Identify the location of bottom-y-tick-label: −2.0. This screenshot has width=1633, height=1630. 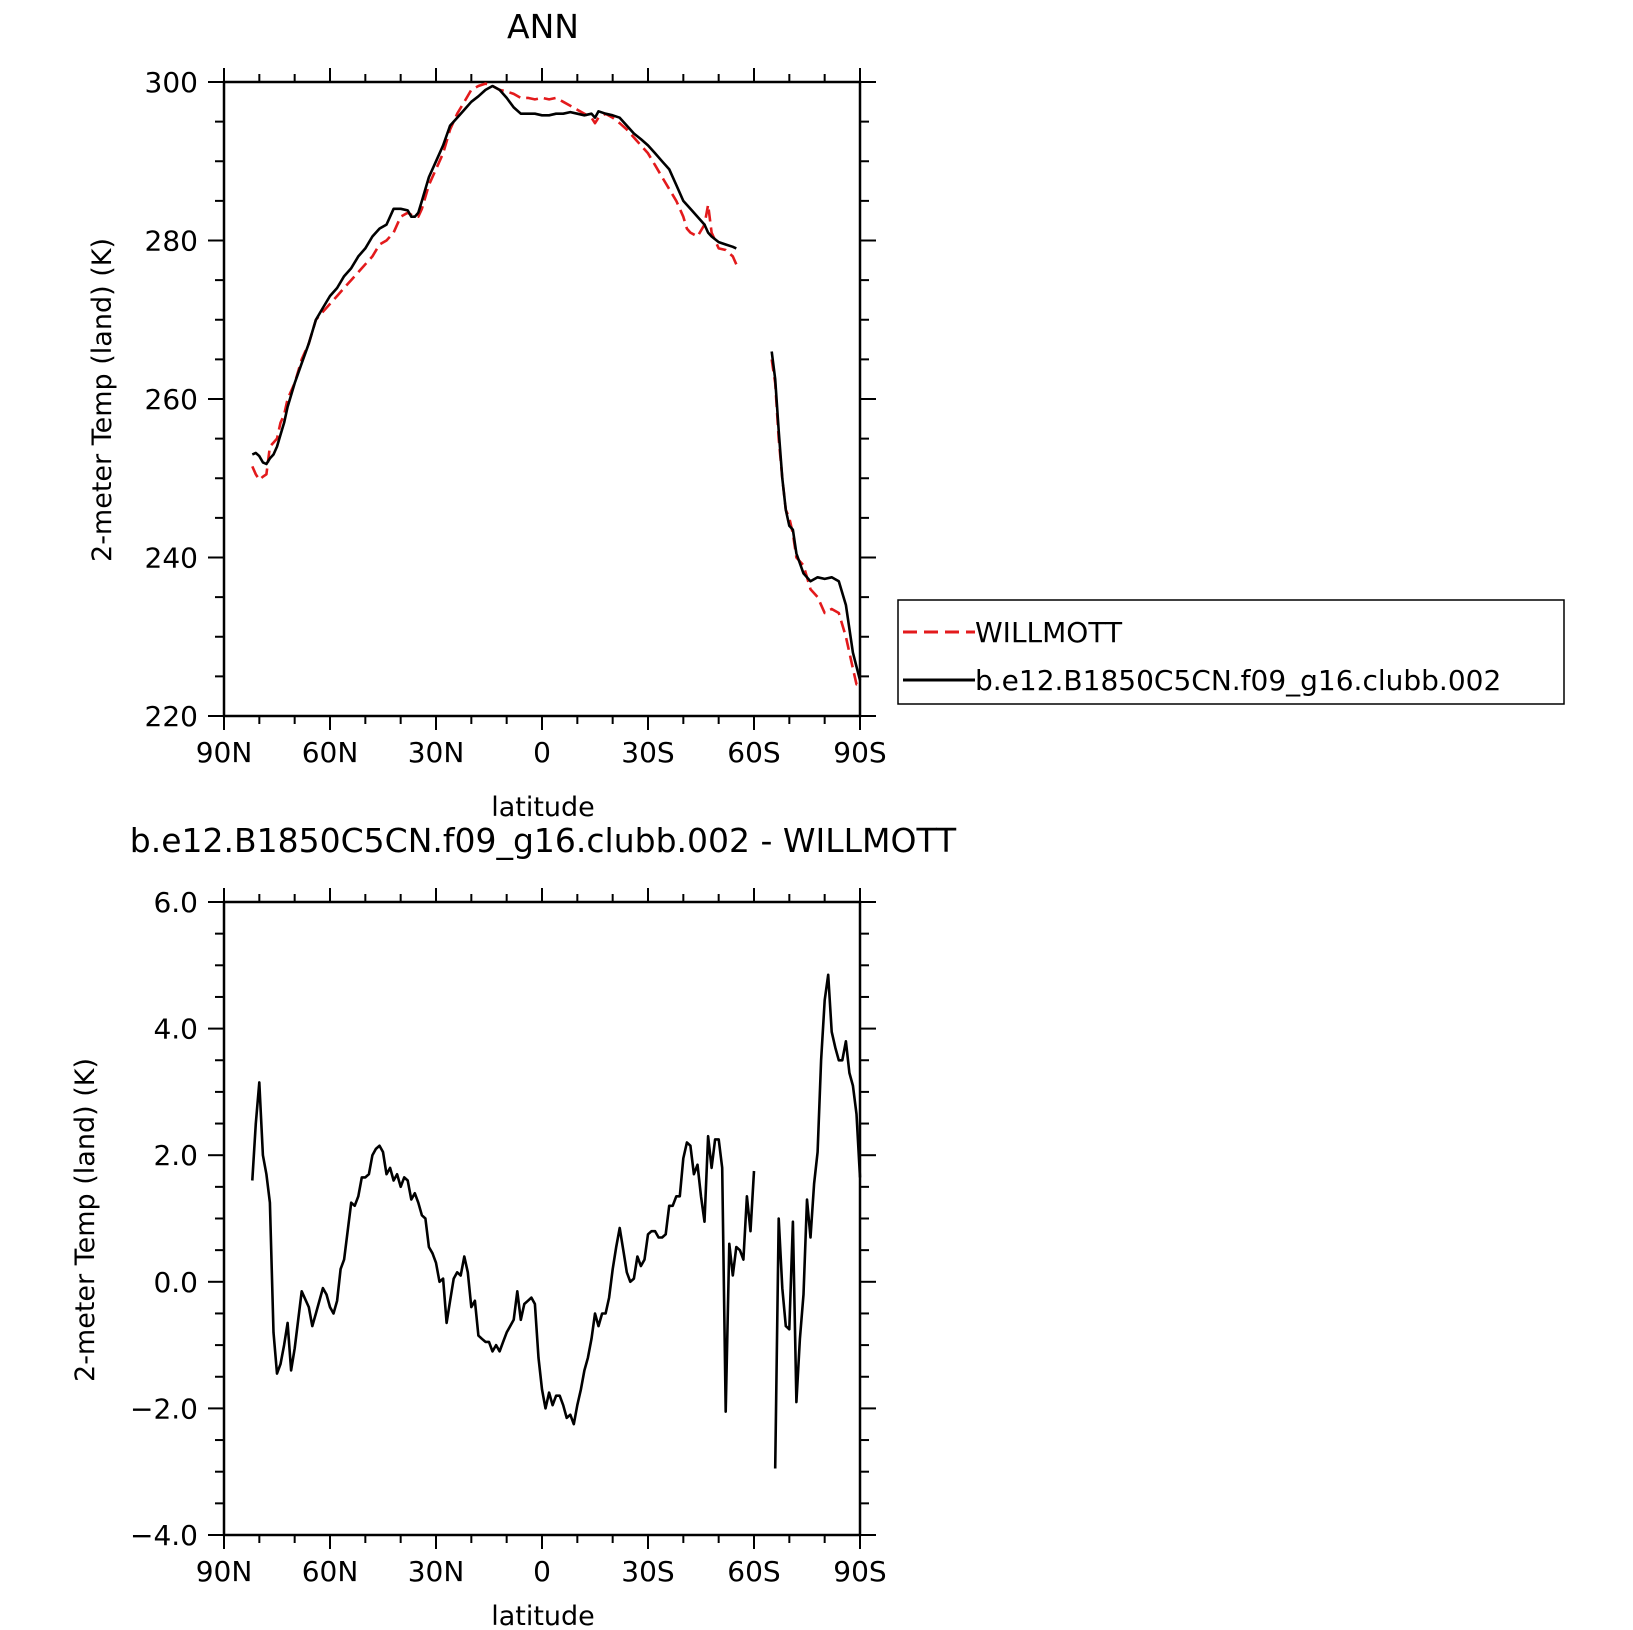
(164, 1408).